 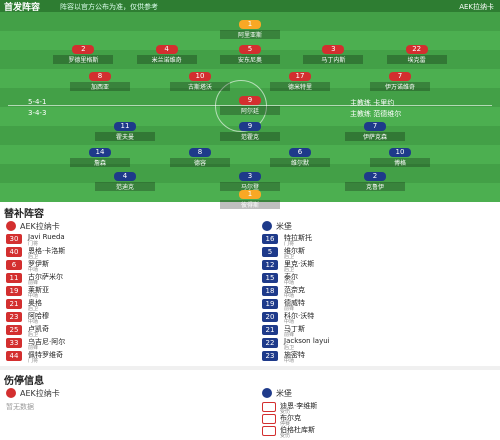 I want to click on jersey: 2, so click(x=83, y=49).